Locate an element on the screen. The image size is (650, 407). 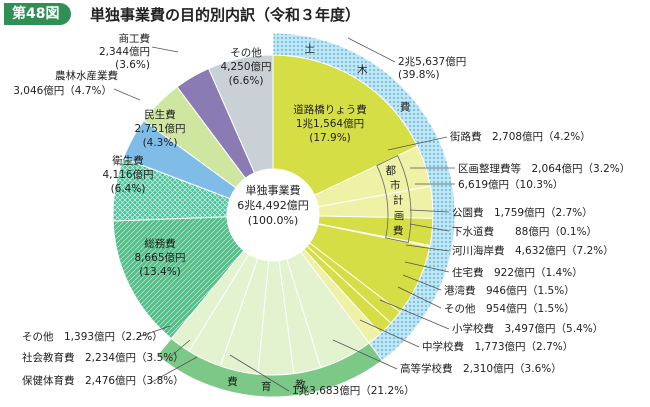
center-label-title: 単独事業費 is located at coordinates (273, 190).